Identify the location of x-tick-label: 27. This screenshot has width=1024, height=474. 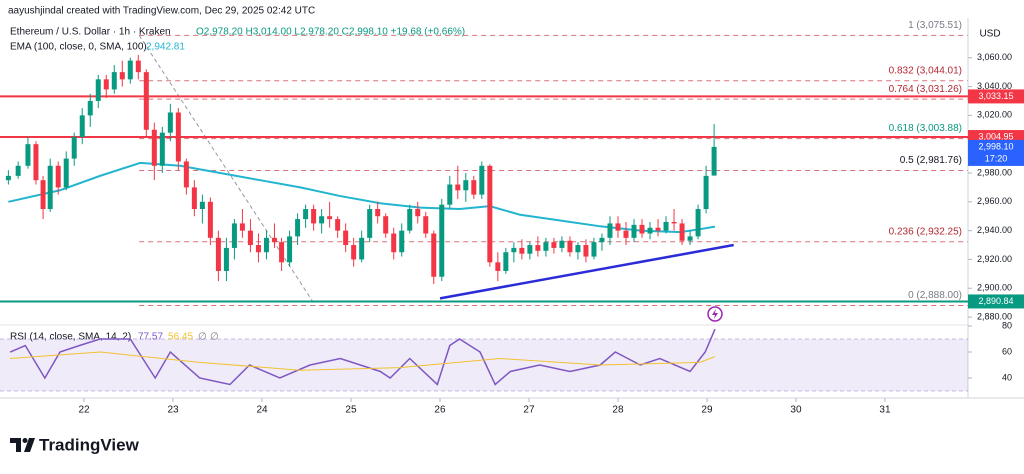
(529, 410).